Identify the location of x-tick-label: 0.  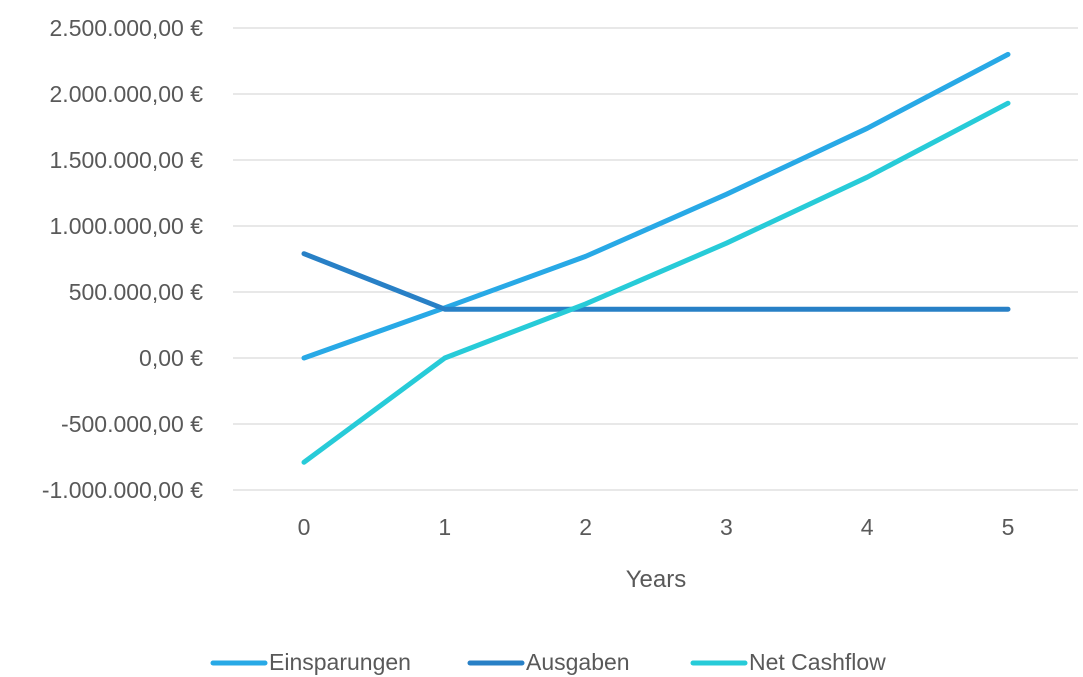
(304, 527).